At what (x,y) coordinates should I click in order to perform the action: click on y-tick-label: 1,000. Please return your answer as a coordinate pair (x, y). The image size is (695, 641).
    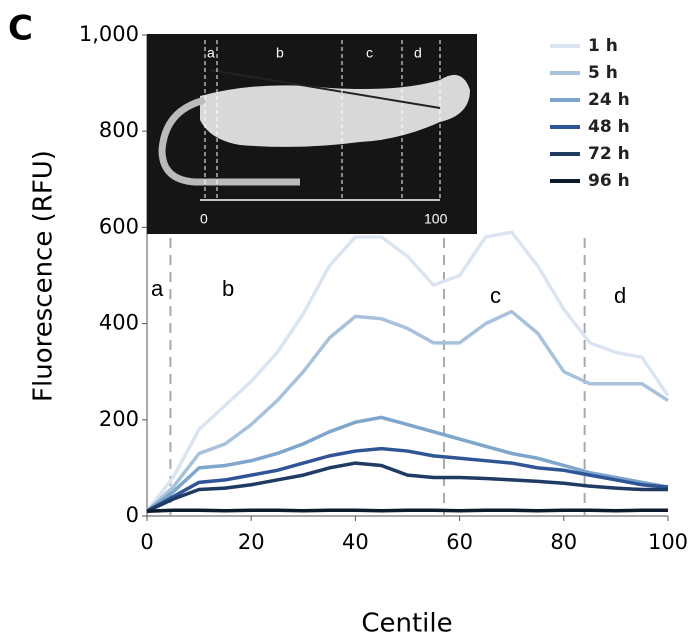
    Looking at the image, I should click on (109, 34).